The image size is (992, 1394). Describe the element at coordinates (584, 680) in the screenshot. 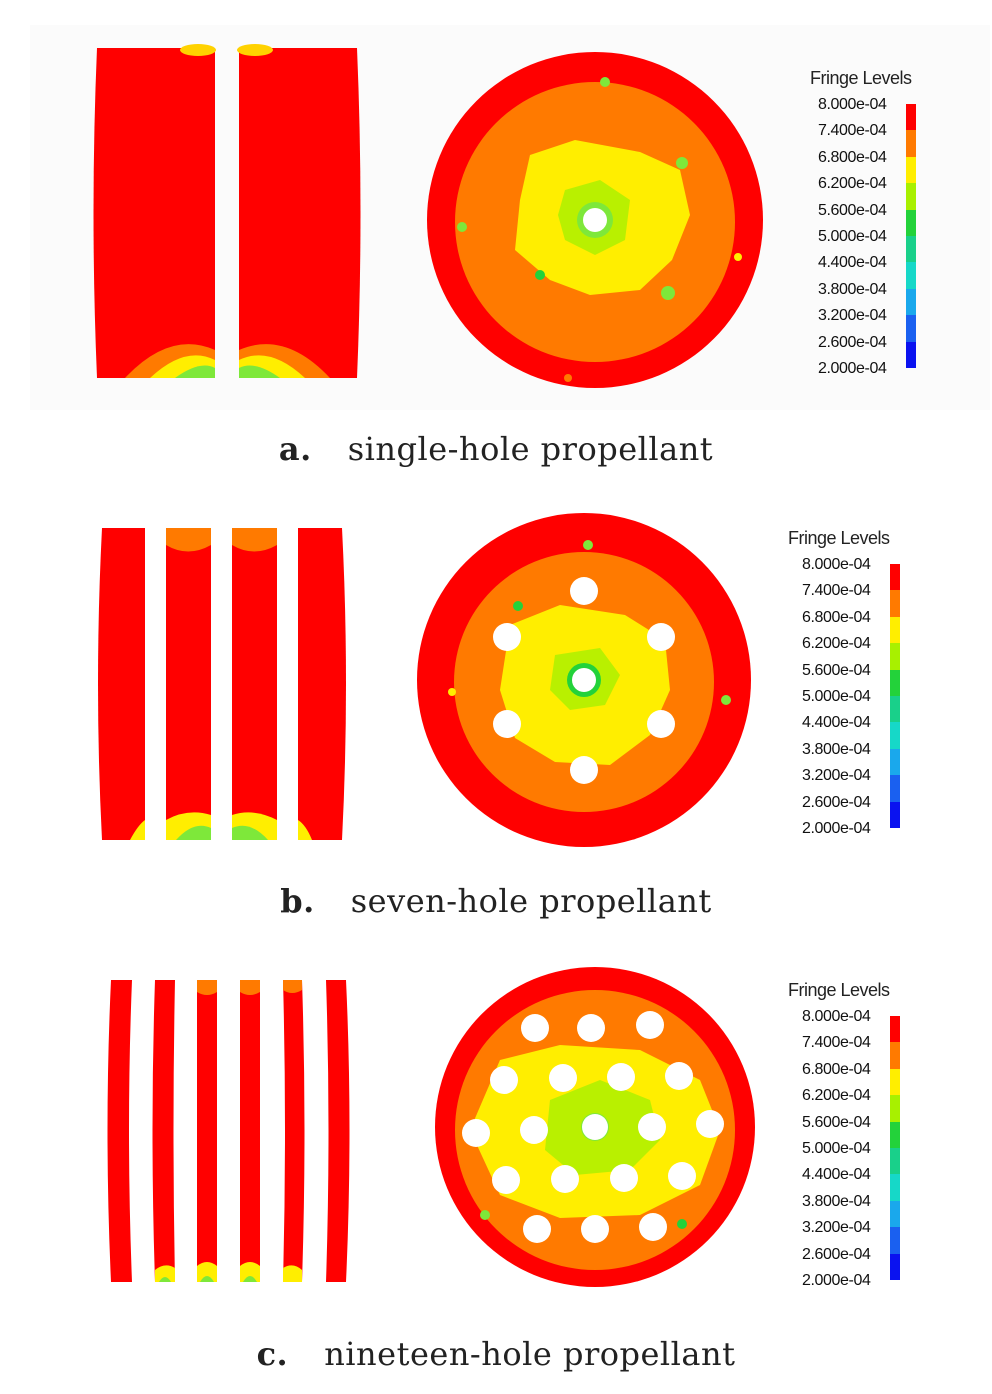

I see `seven-hole-cross-section` at that location.